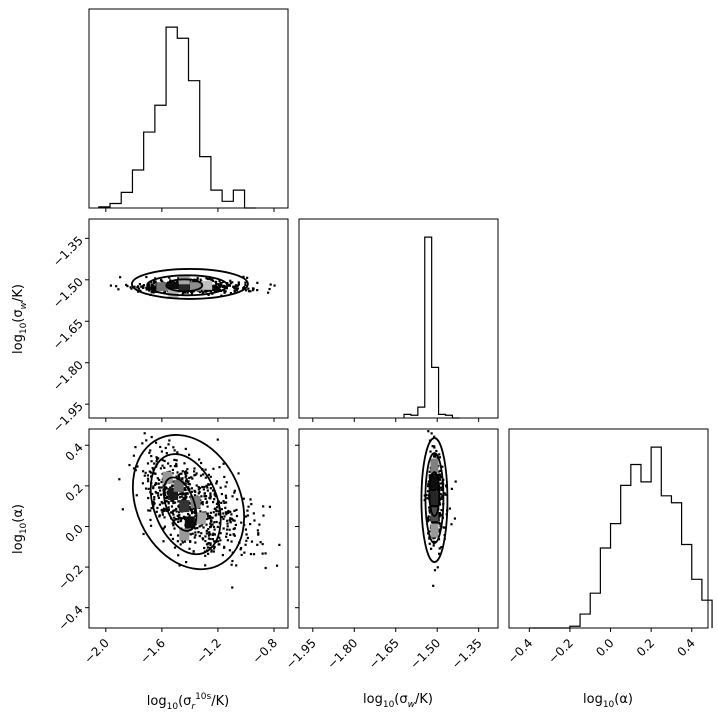  I want to click on contour-line, so click(434, 498).